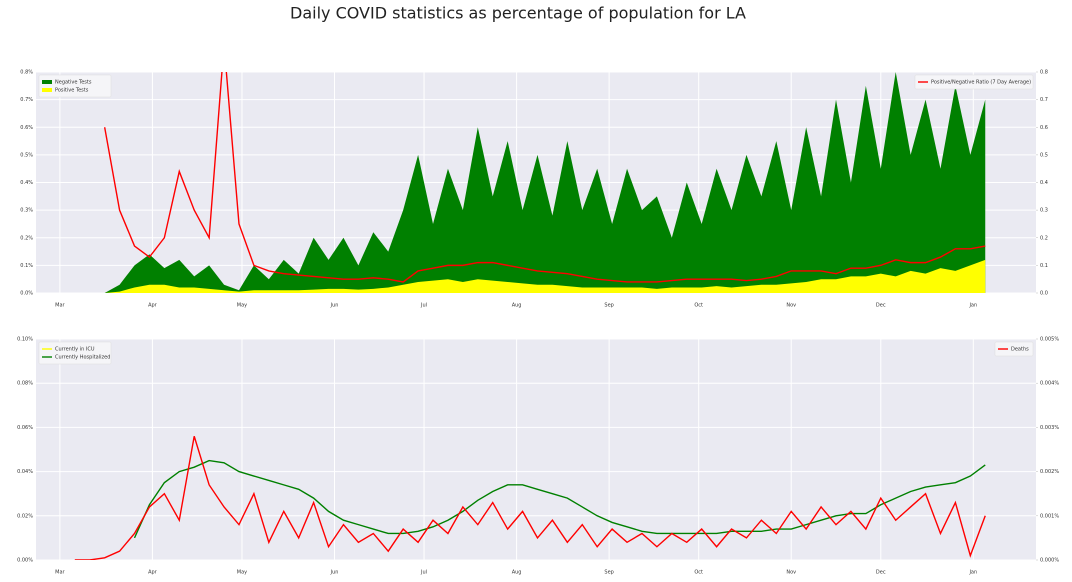 This screenshot has height=582, width=1072. I want to click on y2-tick-label: 0.6, so click(1044, 128).